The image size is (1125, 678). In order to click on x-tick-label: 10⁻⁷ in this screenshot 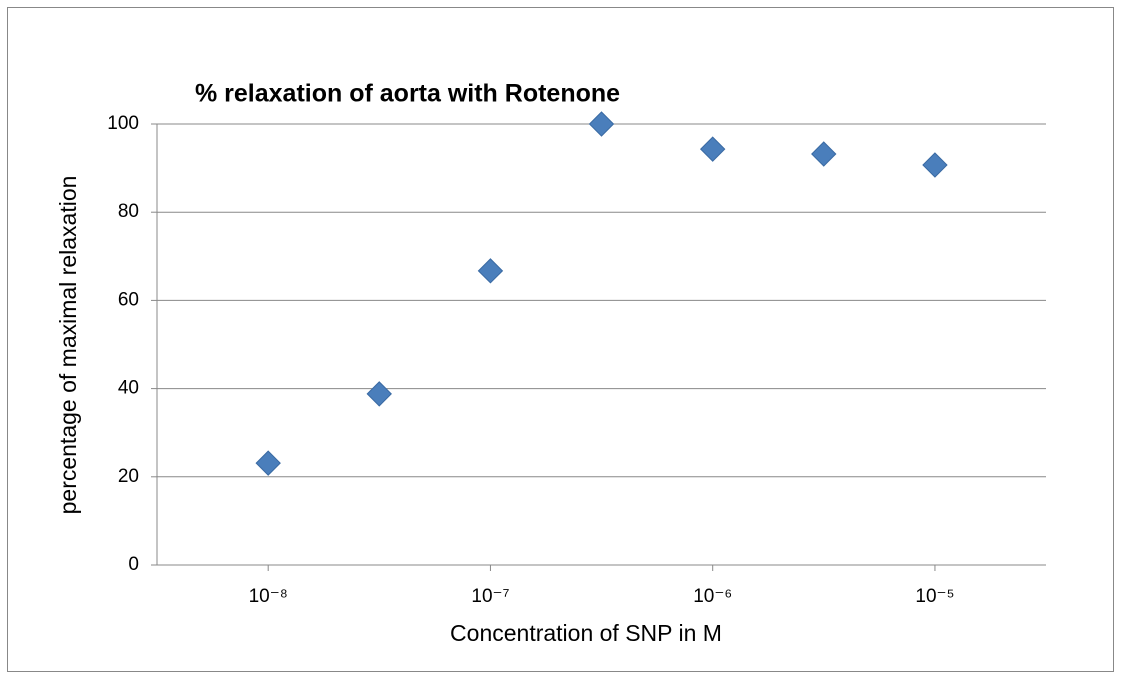, I will do `click(490, 596)`.